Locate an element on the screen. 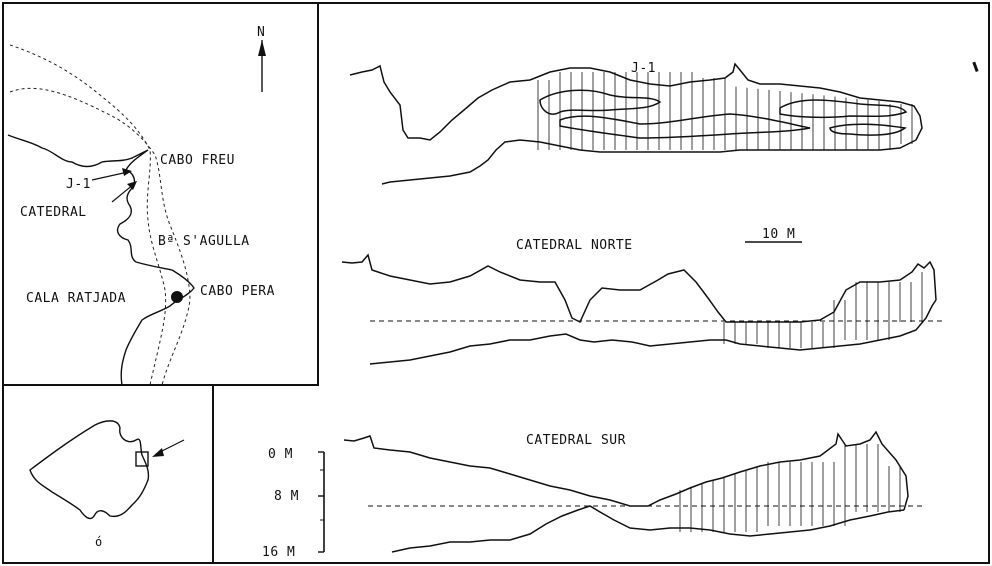  inset-arrowhead-icon is located at coordinates (158, 452).